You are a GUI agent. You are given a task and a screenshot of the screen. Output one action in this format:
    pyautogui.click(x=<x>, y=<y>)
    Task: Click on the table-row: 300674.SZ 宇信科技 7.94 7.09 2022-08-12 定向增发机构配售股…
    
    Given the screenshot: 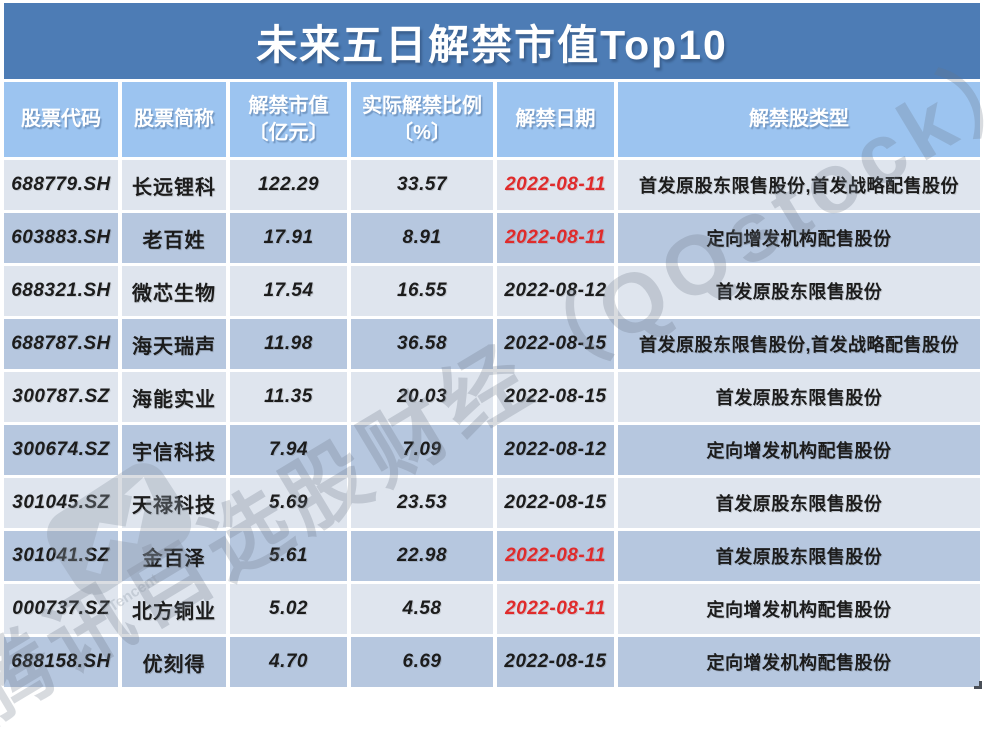 What is the action you would take?
    pyautogui.click(x=492, y=450)
    